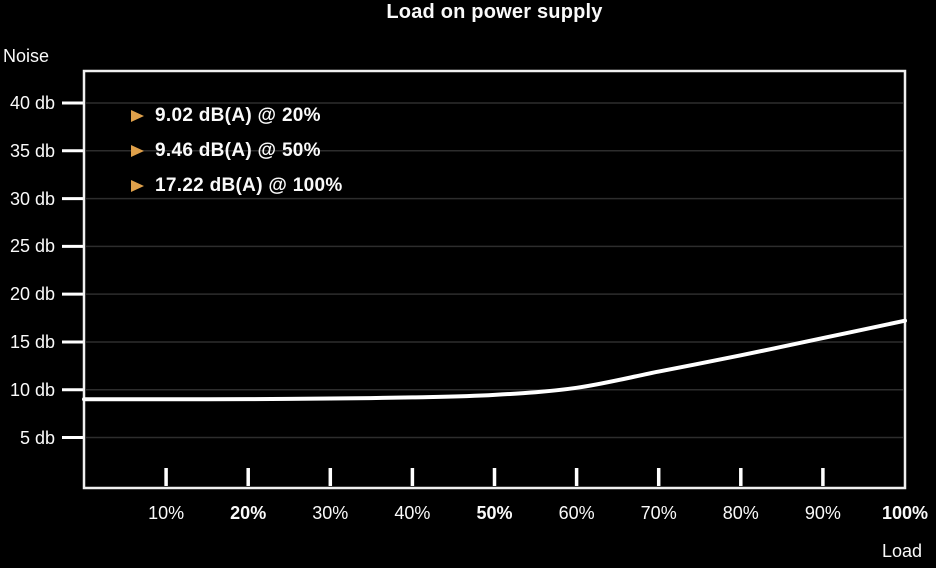 Image resolution: width=936 pixels, height=568 pixels. What do you see at coordinates (494, 513) in the screenshot?
I see `x-tick-label: 50%` at bounding box center [494, 513].